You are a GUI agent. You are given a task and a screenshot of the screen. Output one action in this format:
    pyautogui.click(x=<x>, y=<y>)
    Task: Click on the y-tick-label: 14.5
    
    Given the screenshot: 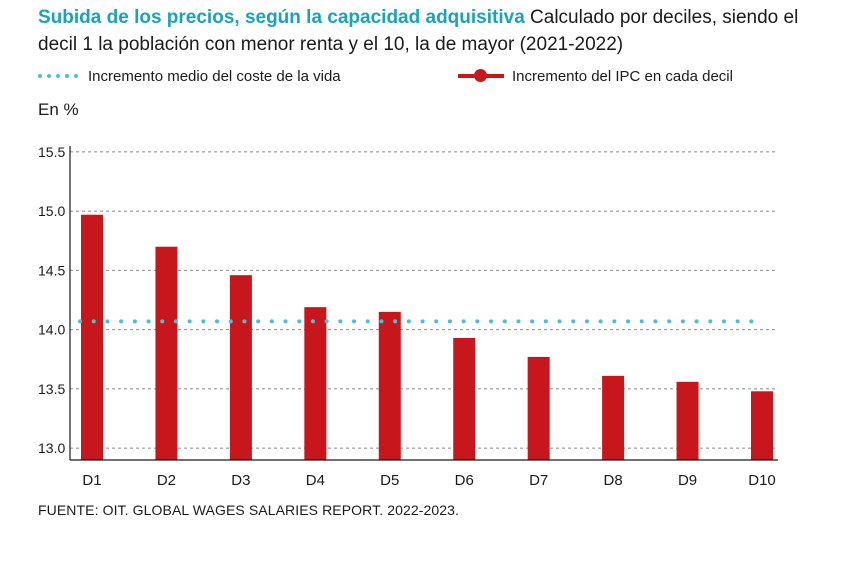 What is the action you would take?
    pyautogui.click(x=51, y=270)
    